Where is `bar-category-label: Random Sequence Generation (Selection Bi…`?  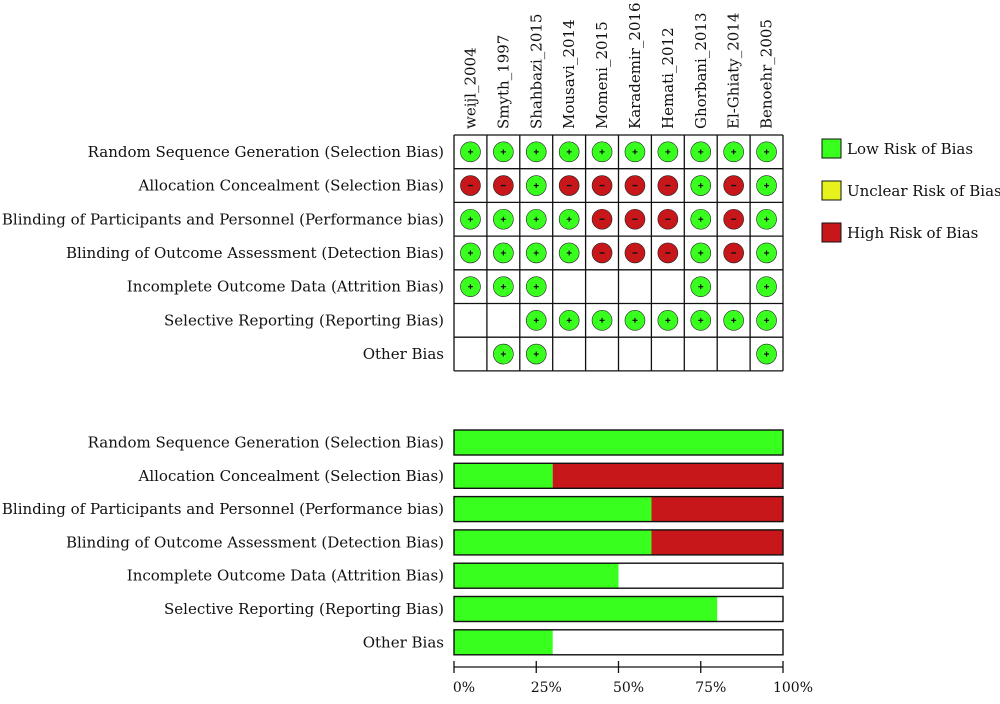
bar-category-label: Random Sequence Generation (Selection Bi… is located at coordinates (266, 443).